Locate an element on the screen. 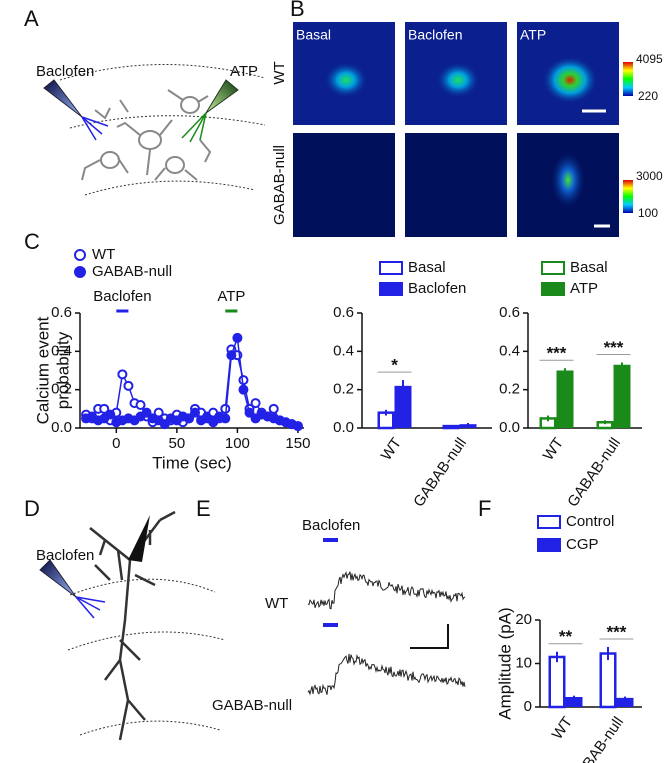  x-axis-label: Time (sec) is located at coordinates (192, 462).